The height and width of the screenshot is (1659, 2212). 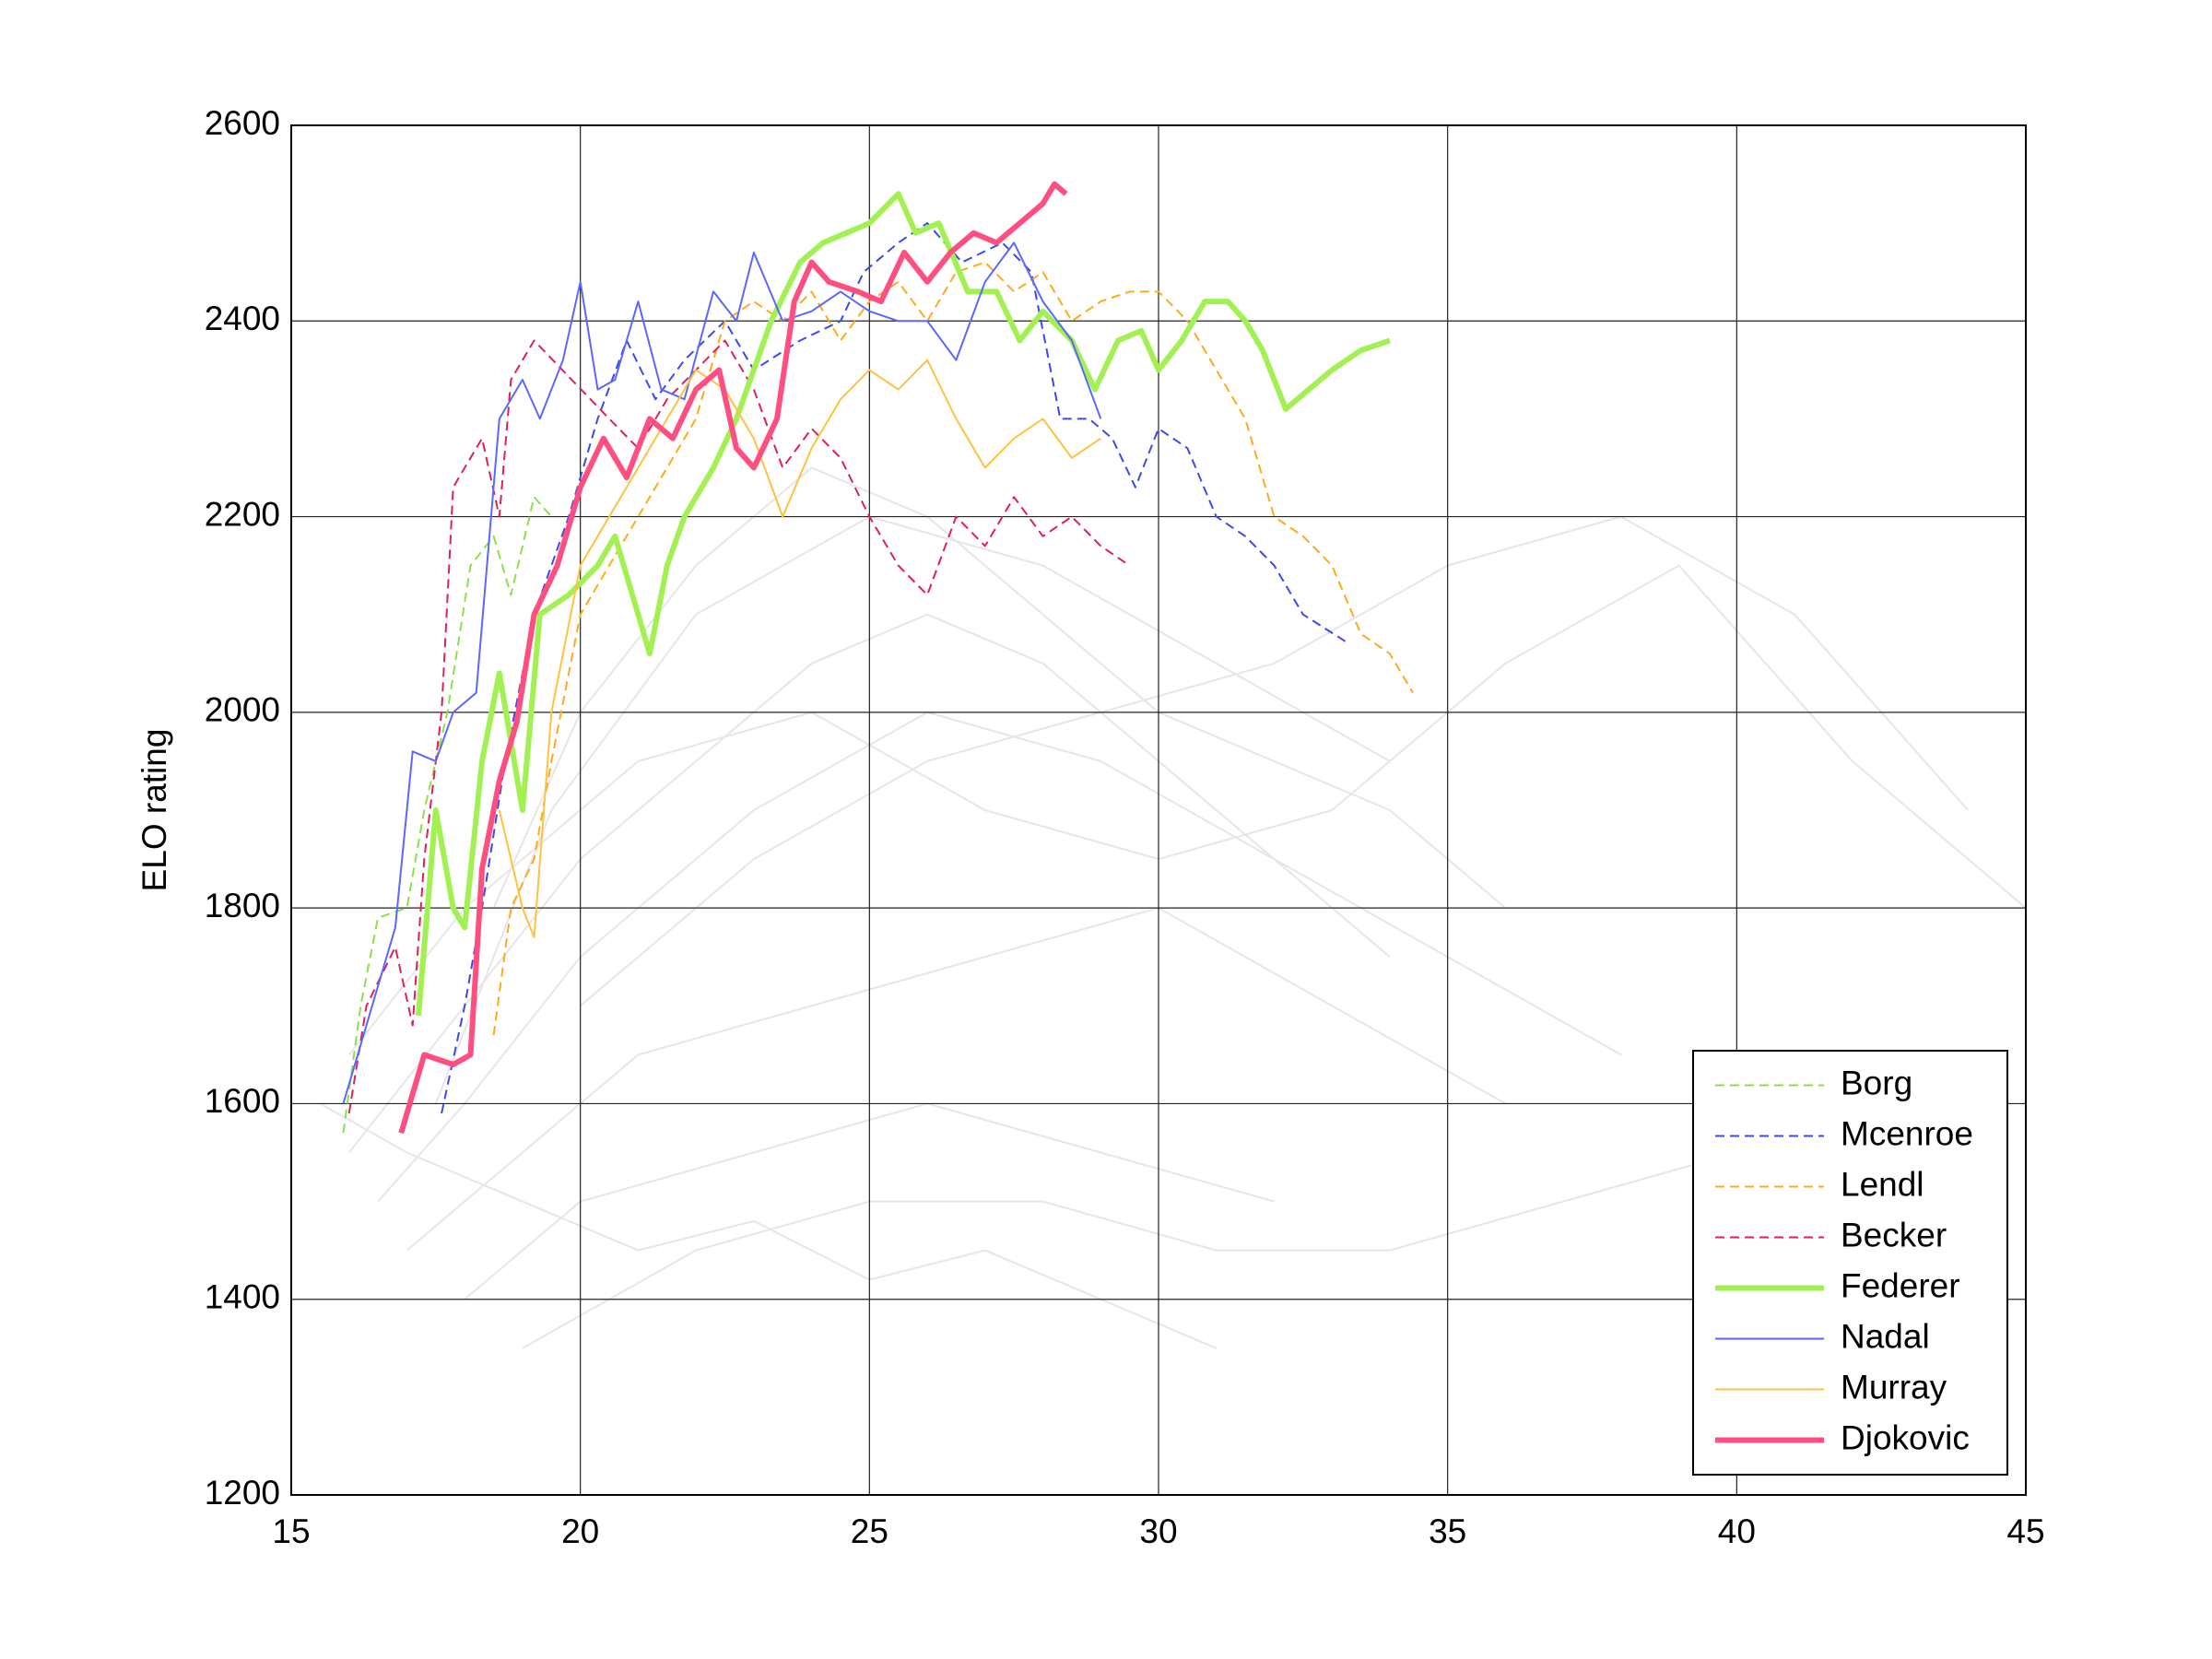 I want to click on y-tick-label: 1200, so click(x=242, y=1493).